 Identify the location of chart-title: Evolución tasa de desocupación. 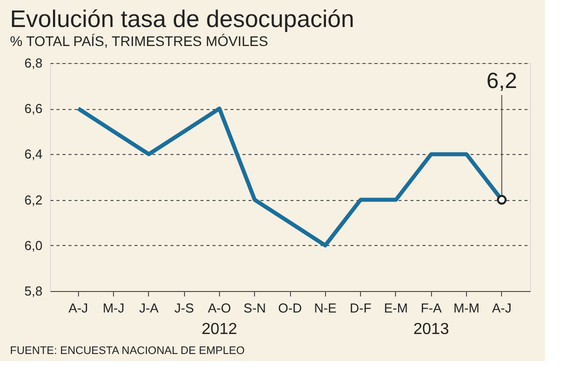
(182, 19).